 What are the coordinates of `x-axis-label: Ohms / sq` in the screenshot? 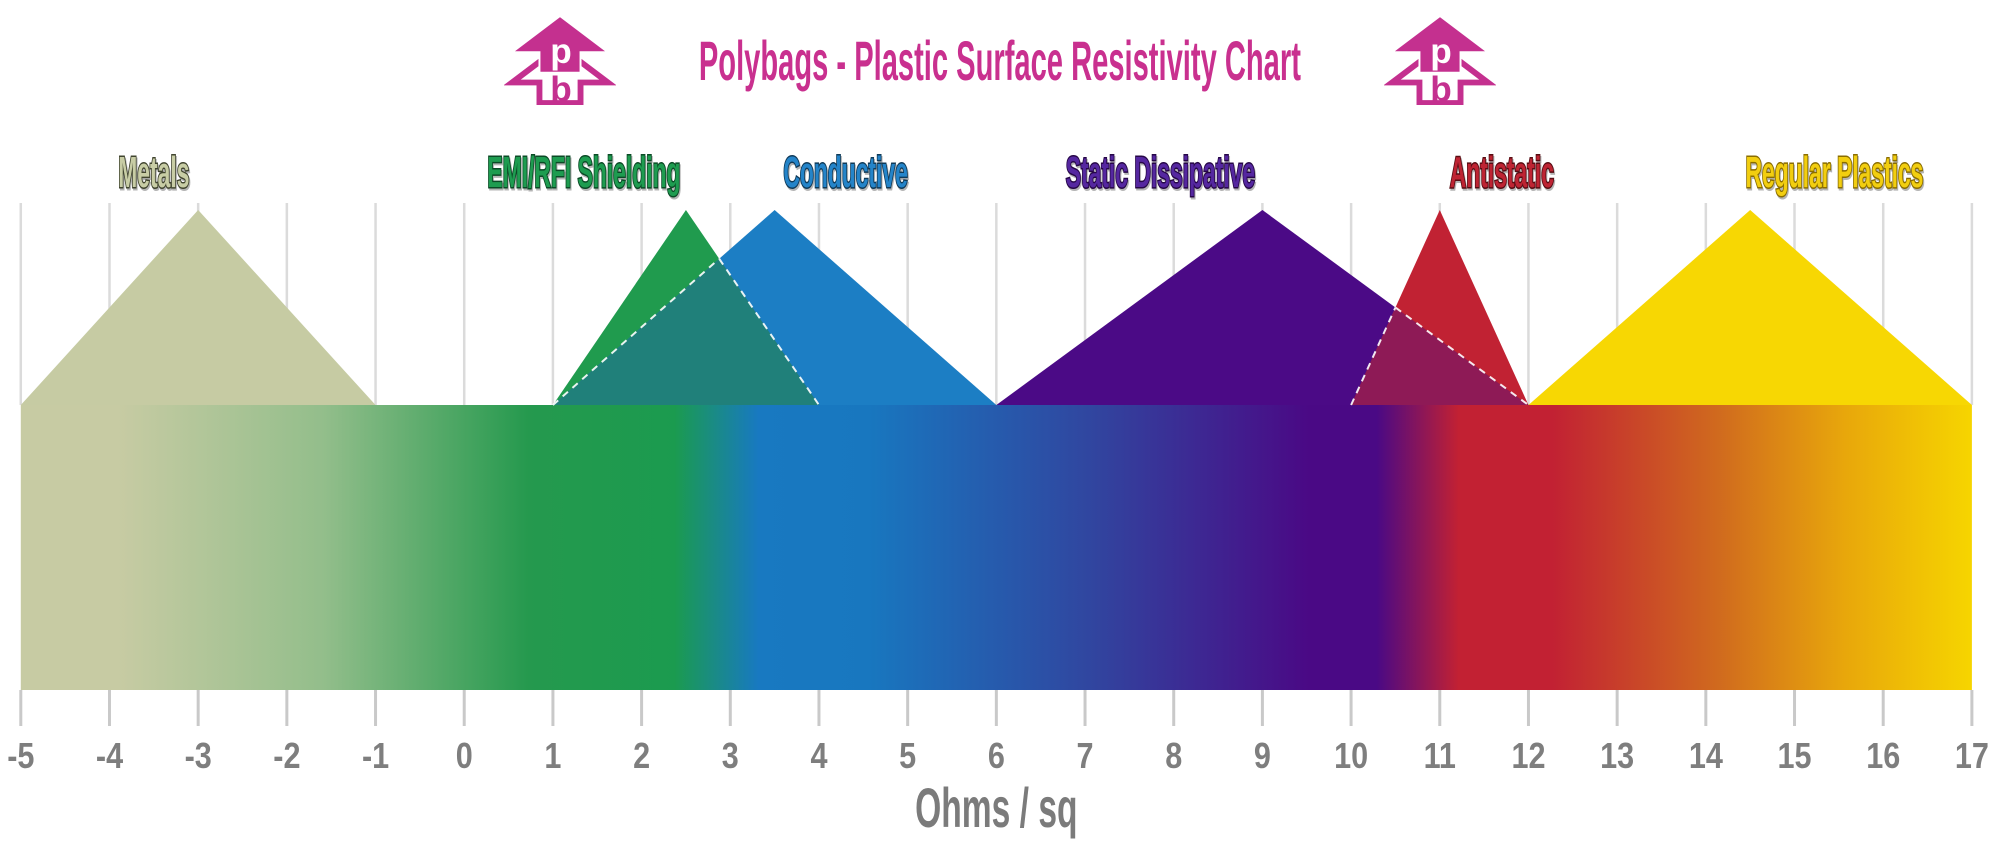 It's located at (996, 807).